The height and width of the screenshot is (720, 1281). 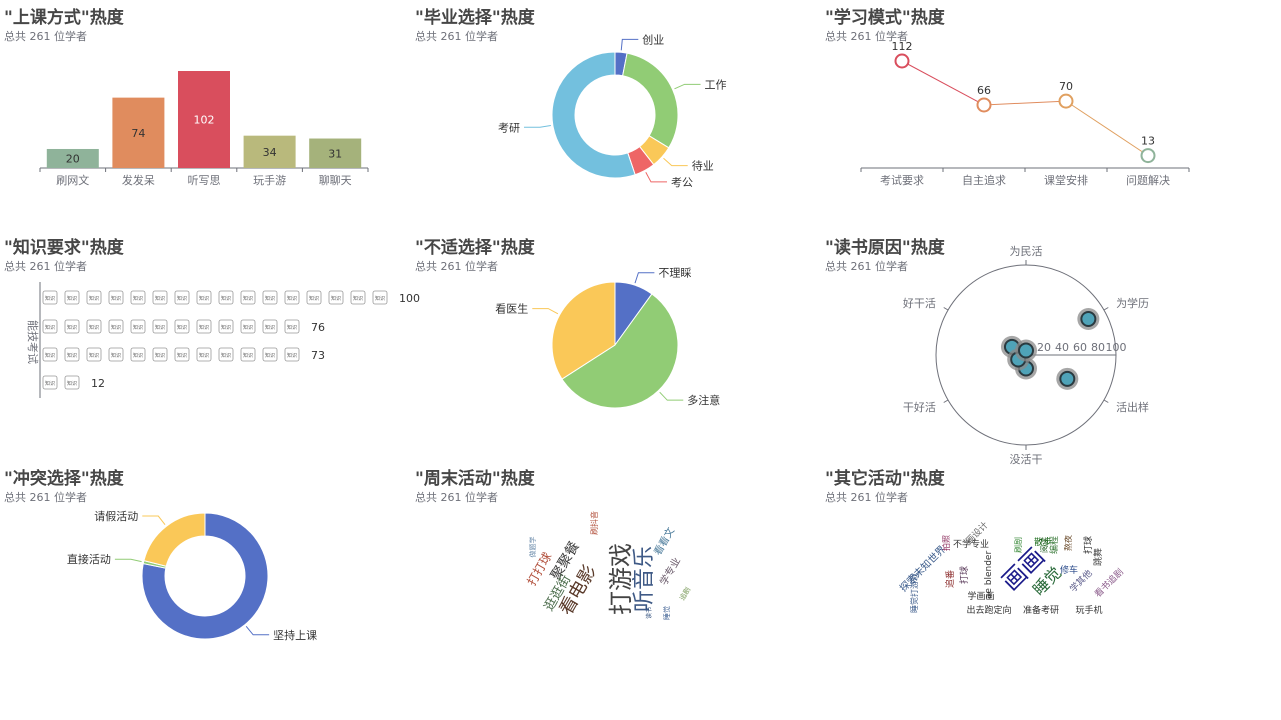 What do you see at coordinates (511, 309) in the screenshot?
I see `pie-label: 看医生` at bounding box center [511, 309].